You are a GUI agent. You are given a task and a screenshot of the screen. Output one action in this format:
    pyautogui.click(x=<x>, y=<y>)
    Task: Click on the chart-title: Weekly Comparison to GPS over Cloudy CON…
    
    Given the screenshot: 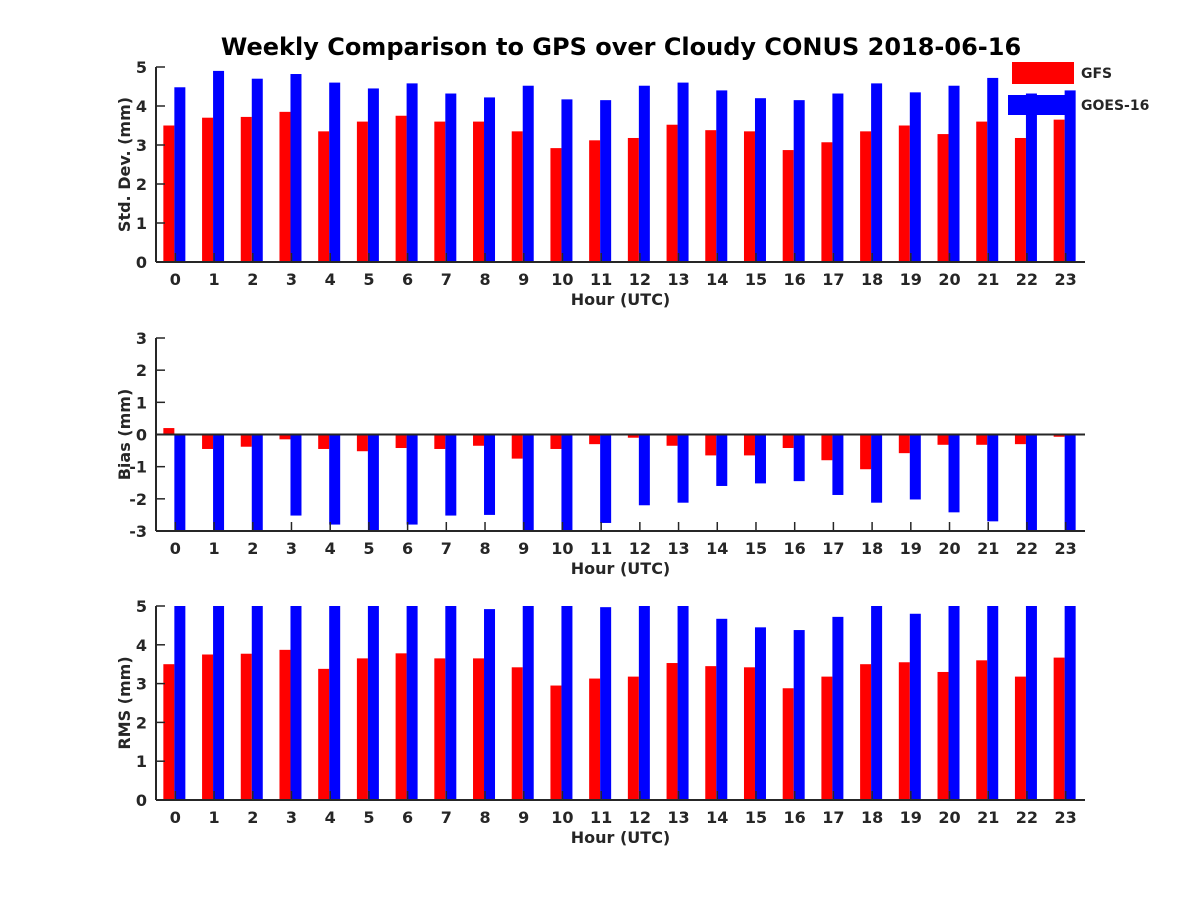 What is the action you would take?
    pyautogui.click(x=621, y=47)
    